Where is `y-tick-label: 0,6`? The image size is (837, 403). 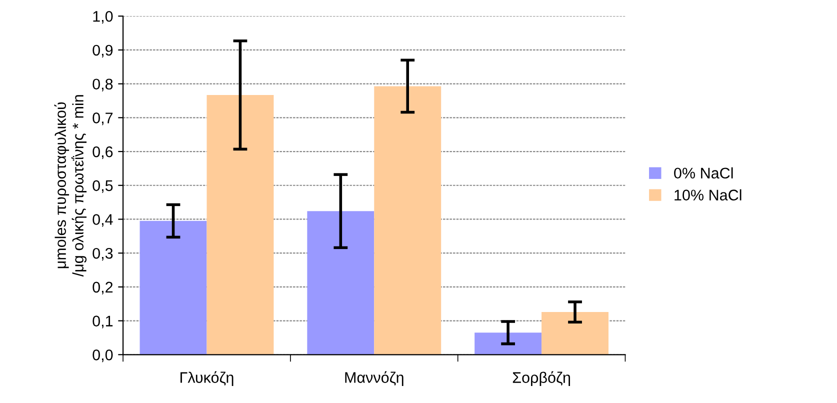 y-tick-label: 0,6 is located at coordinates (102, 153).